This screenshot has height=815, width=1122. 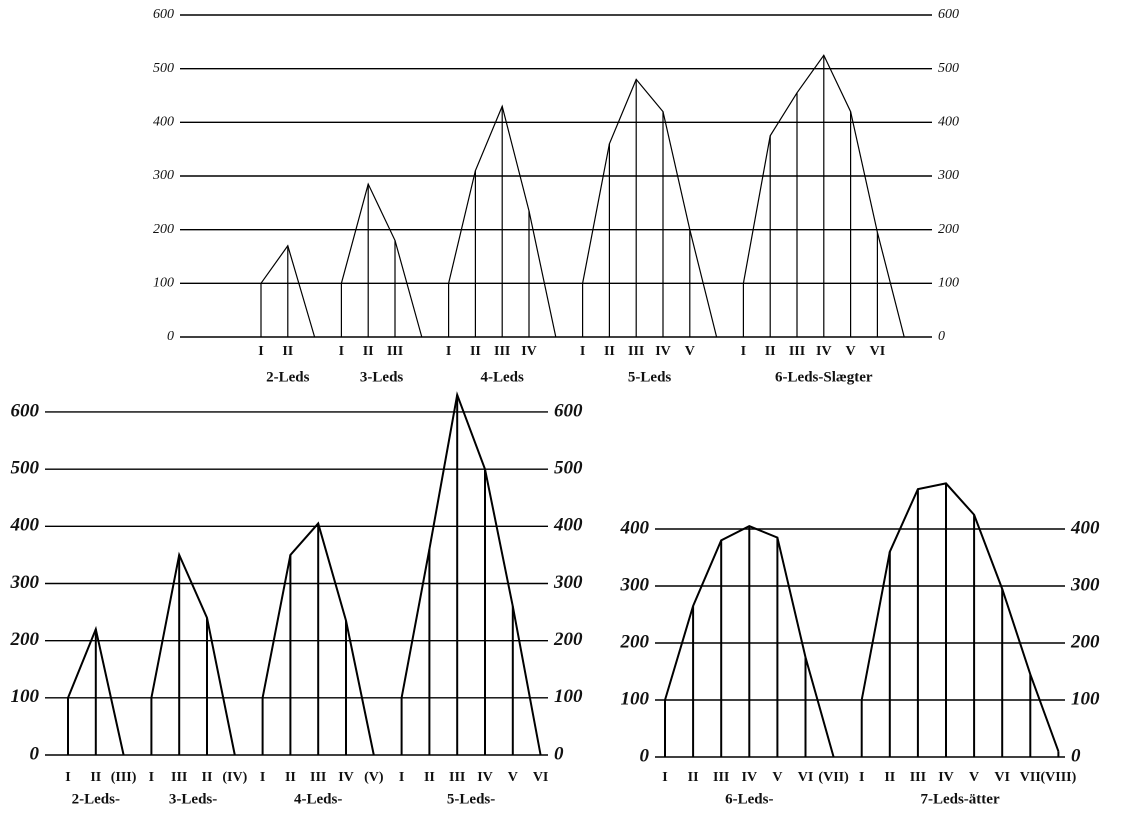 I want to click on y-tick-label-right: 600, so click(x=948, y=14).